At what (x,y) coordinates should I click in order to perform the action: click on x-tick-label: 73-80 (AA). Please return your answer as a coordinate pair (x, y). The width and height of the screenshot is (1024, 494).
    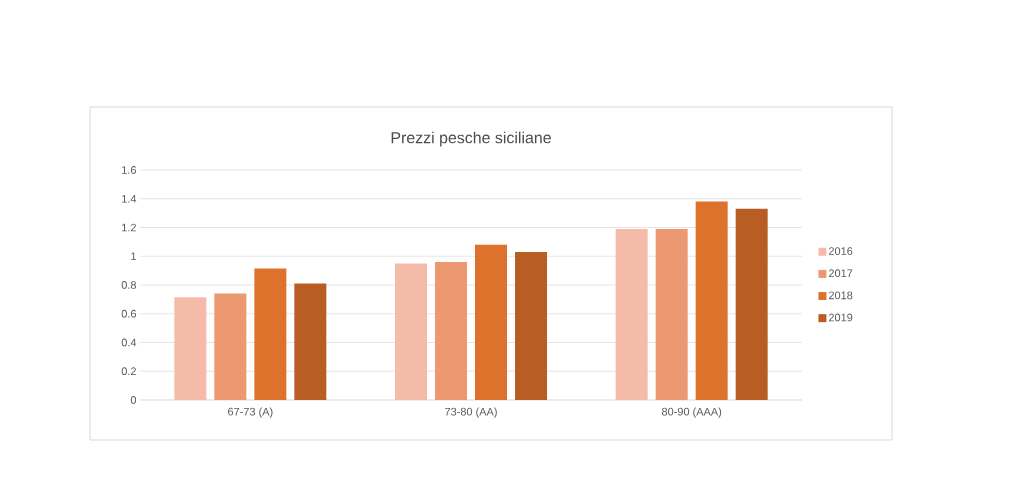
    Looking at the image, I should click on (471, 412).